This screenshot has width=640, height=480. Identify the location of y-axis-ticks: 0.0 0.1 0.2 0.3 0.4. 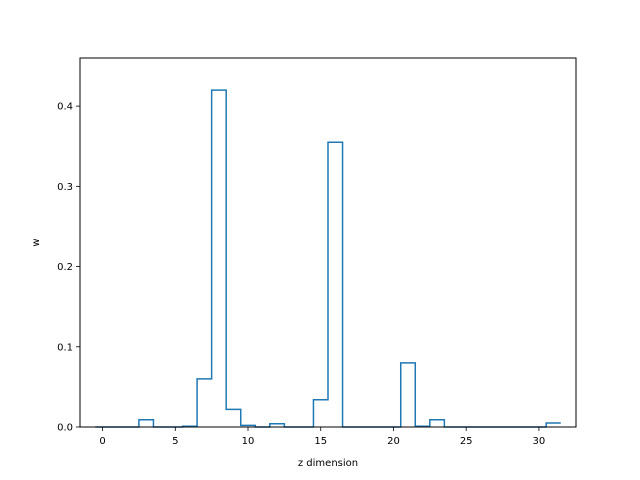
(68, 268).